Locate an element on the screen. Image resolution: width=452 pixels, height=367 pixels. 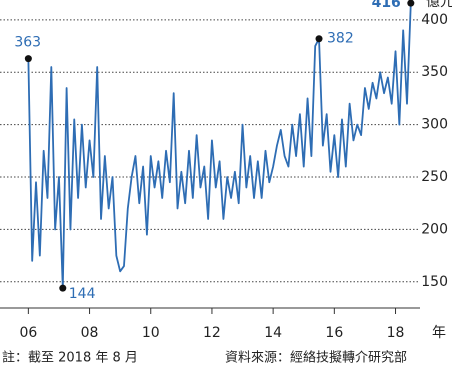
note: 註：截至 2018 年 8 月 is located at coordinates (70, 358).